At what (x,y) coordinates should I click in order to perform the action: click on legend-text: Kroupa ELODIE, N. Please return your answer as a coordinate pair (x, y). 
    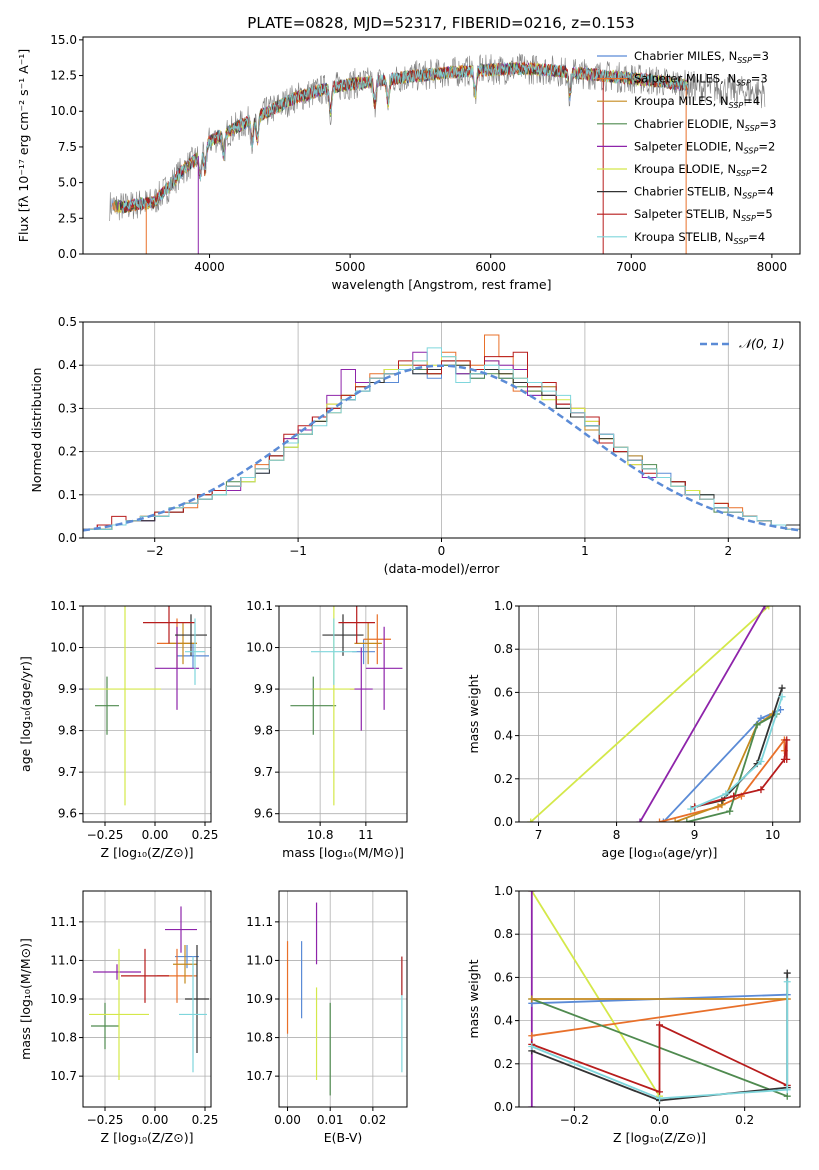
    Looking at the image, I should click on (685, 169).